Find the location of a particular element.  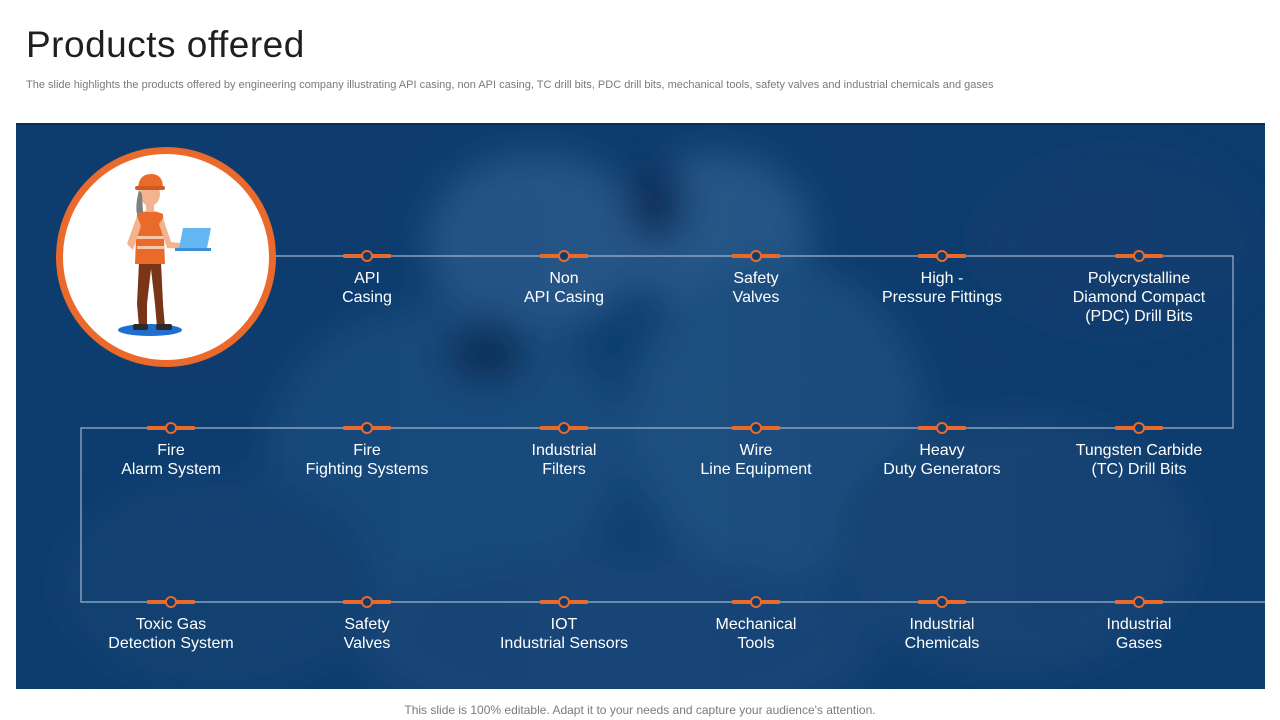

product-toxic-gas-detection: Toxic Gas Detection System is located at coordinates (171, 624).